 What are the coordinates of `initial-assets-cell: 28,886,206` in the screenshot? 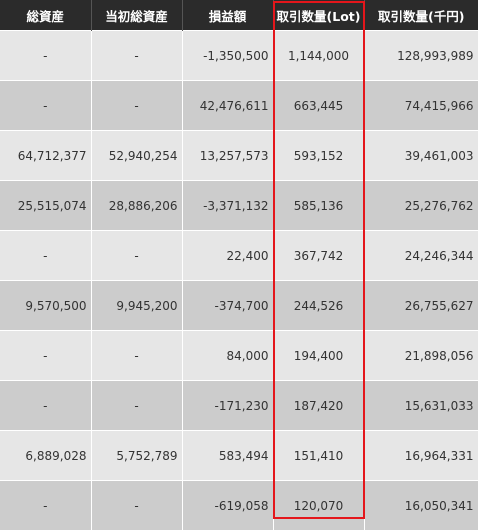 It's located at (136, 206).